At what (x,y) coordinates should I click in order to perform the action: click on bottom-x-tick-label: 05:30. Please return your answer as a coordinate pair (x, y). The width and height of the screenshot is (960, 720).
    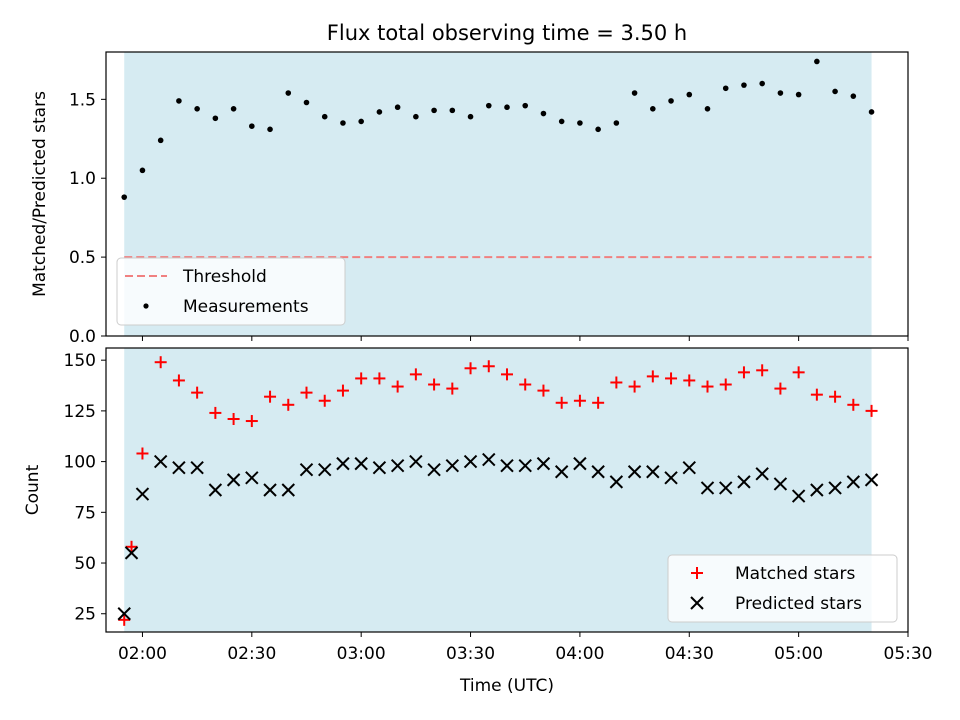
    Looking at the image, I should click on (908, 654).